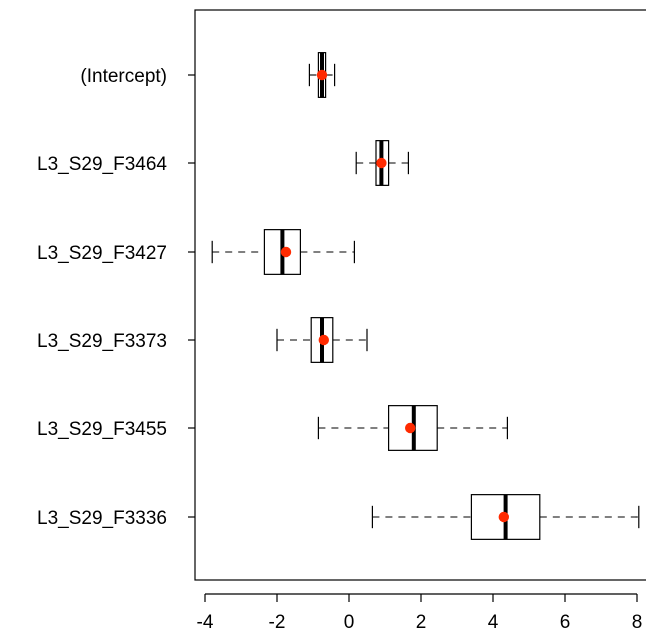 The image size is (646, 634). What do you see at coordinates (493, 622) in the screenshot?
I see `x-tick-label: 4` at bounding box center [493, 622].